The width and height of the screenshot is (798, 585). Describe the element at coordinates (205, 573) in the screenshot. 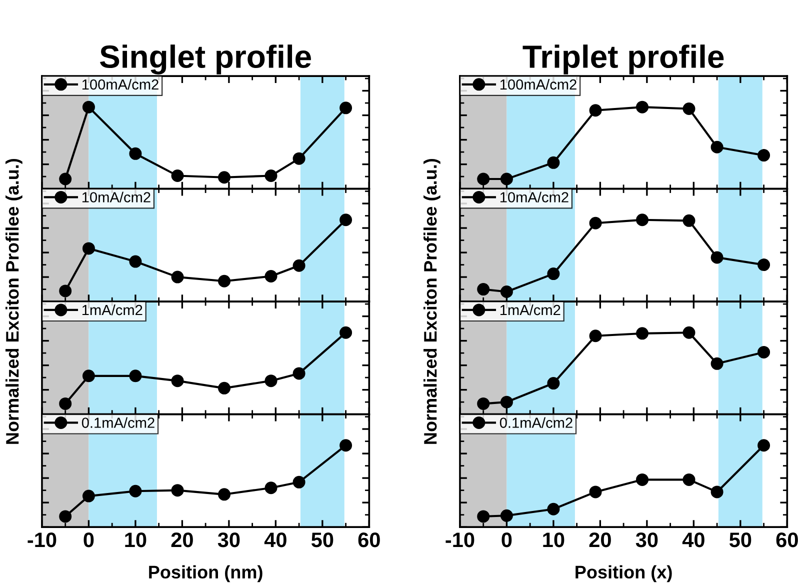

I see `x-axis-title: Position (nm)` at that location.